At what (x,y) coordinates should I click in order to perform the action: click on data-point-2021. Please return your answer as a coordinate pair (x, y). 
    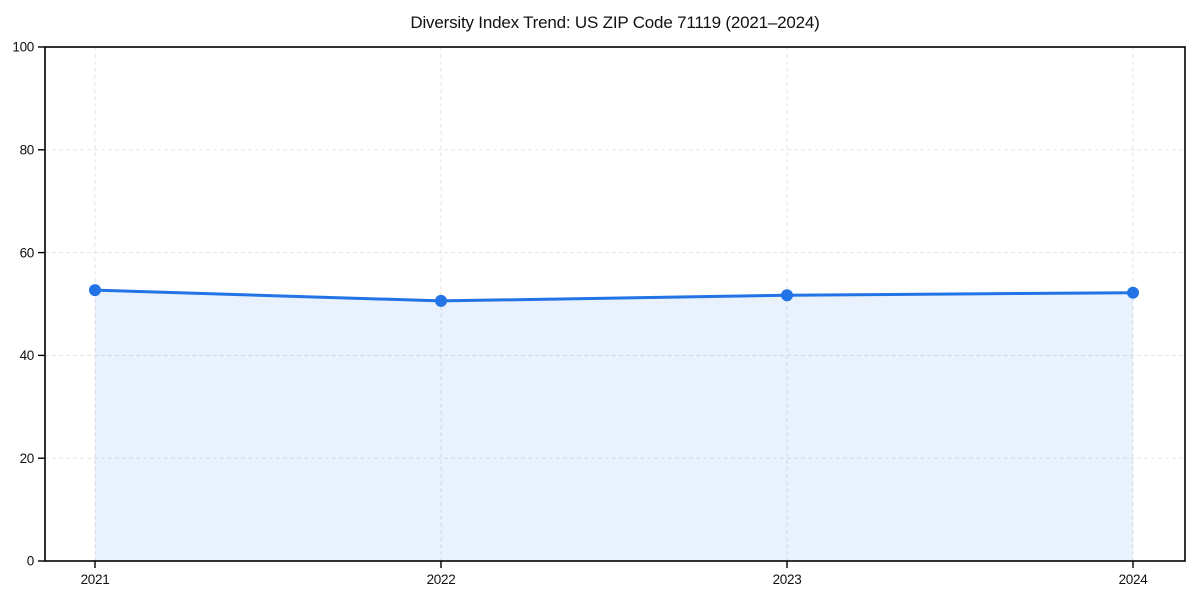
    Looking at the image, I should click on (95, 290).